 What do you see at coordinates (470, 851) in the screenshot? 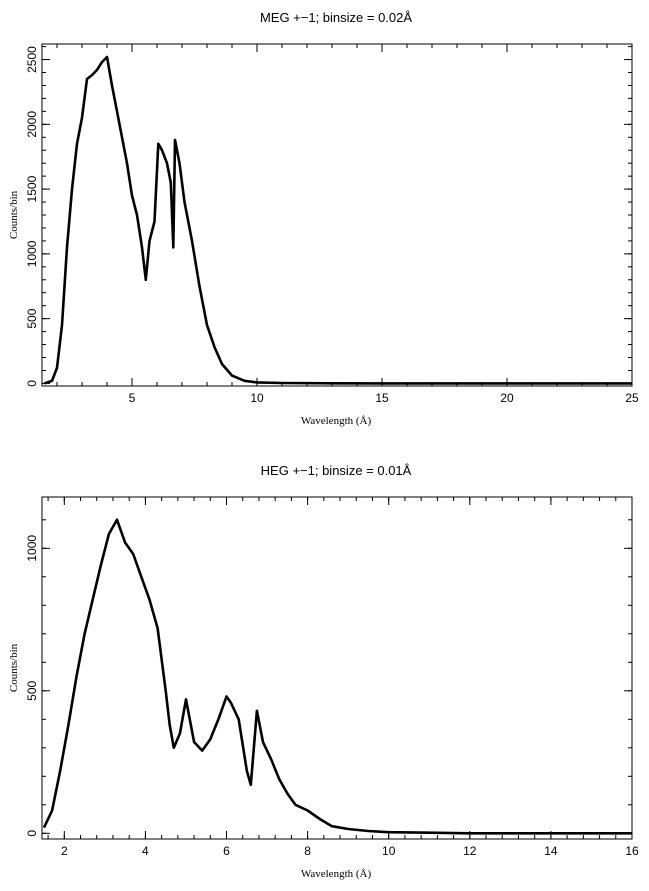
I see `heg-x-tick-label: 12` at bounding box center [470, 851].